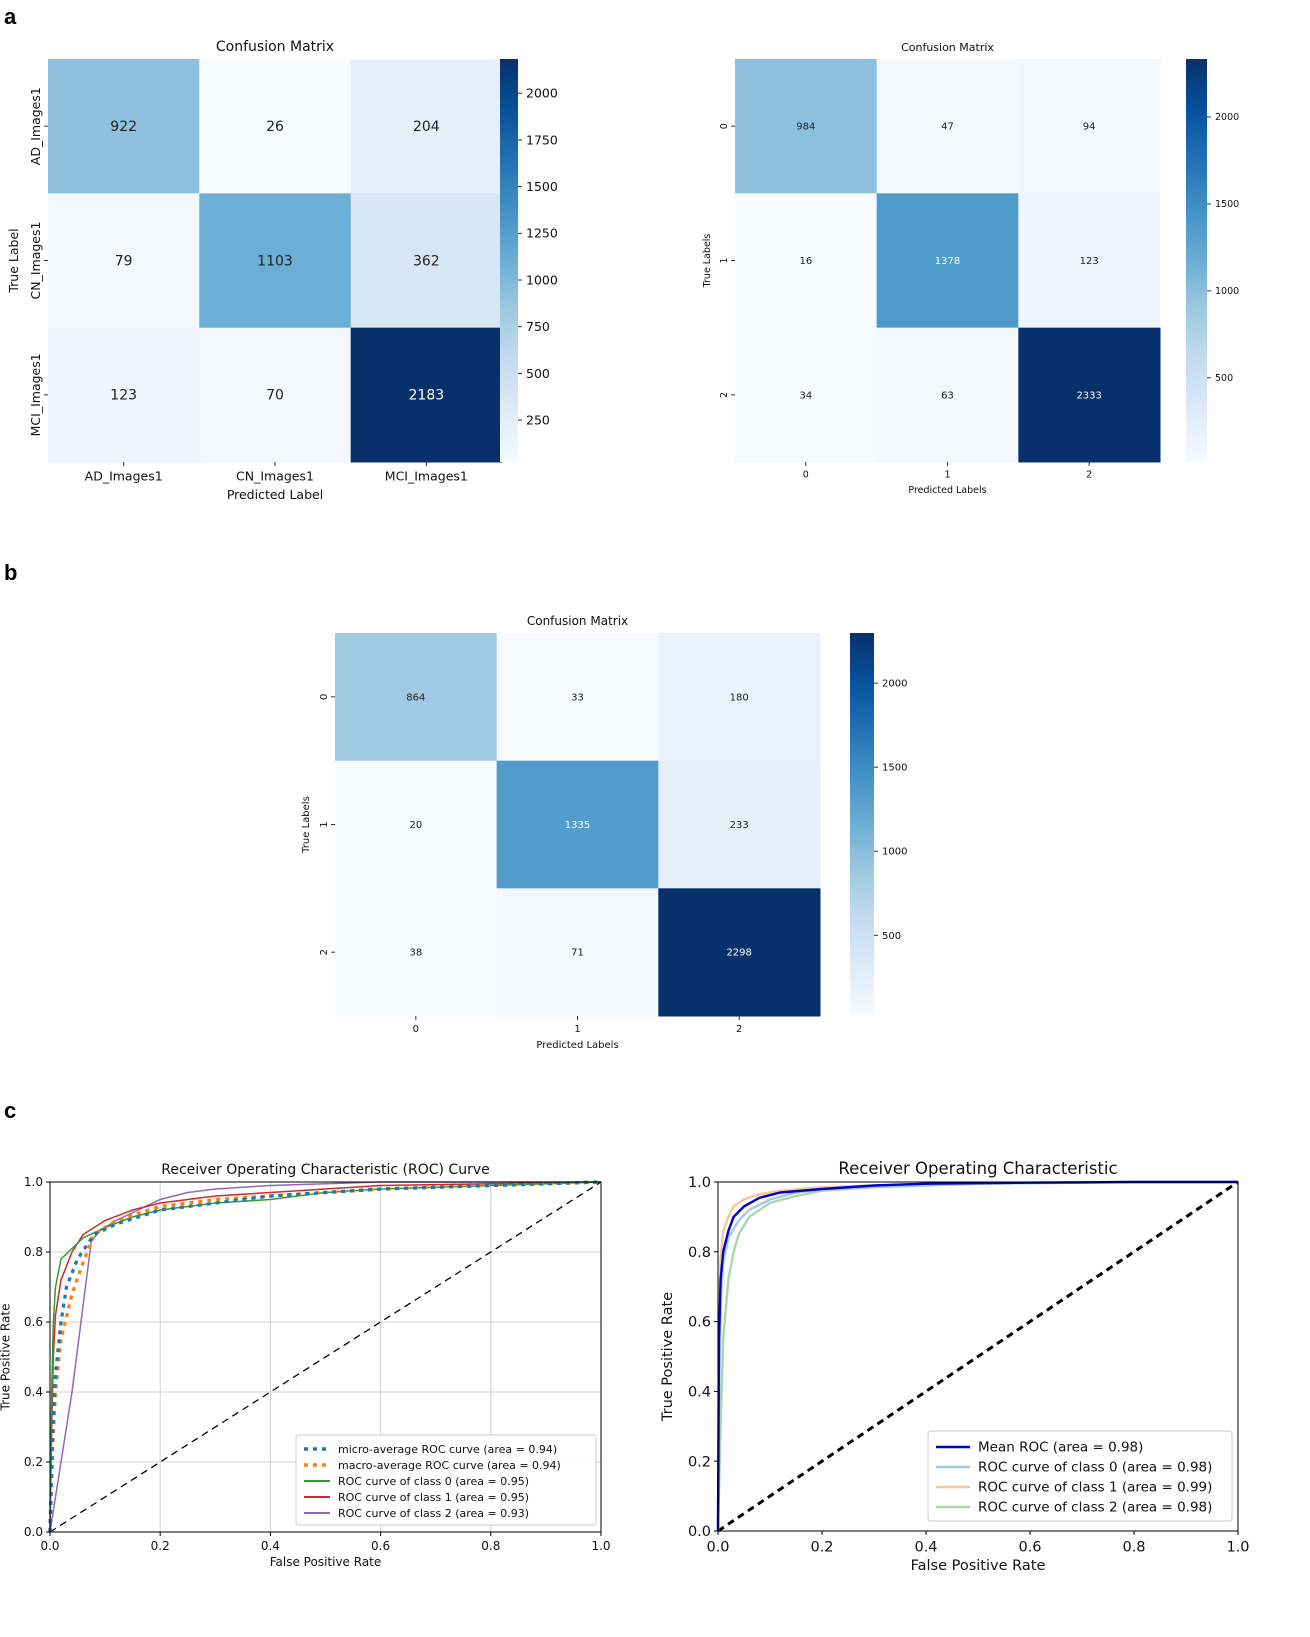  I want to click on legend-label: ROC curve of class 1 (area = 0.99), so click(1095, 1488).